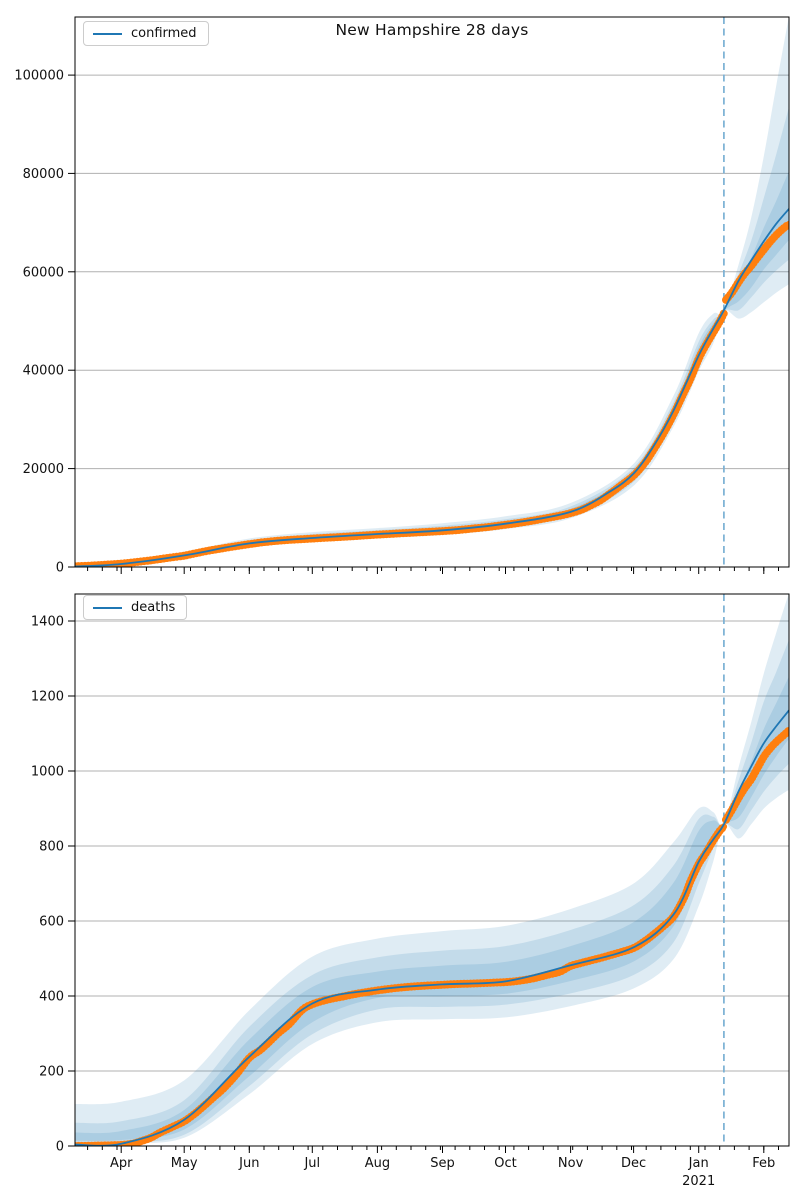 The image size is (800, 1200). I want to click on ytick-label: 100000, so click(39, 76).